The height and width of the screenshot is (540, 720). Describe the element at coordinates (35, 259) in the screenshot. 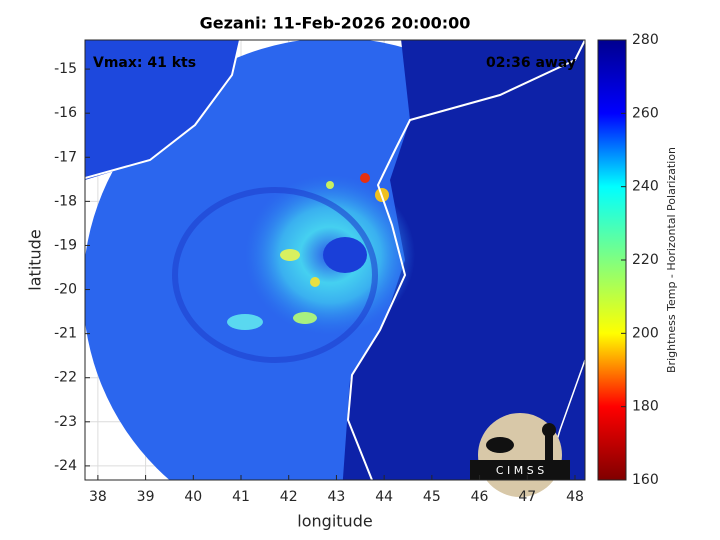

I see `y-axis-label: latitude` at that location.